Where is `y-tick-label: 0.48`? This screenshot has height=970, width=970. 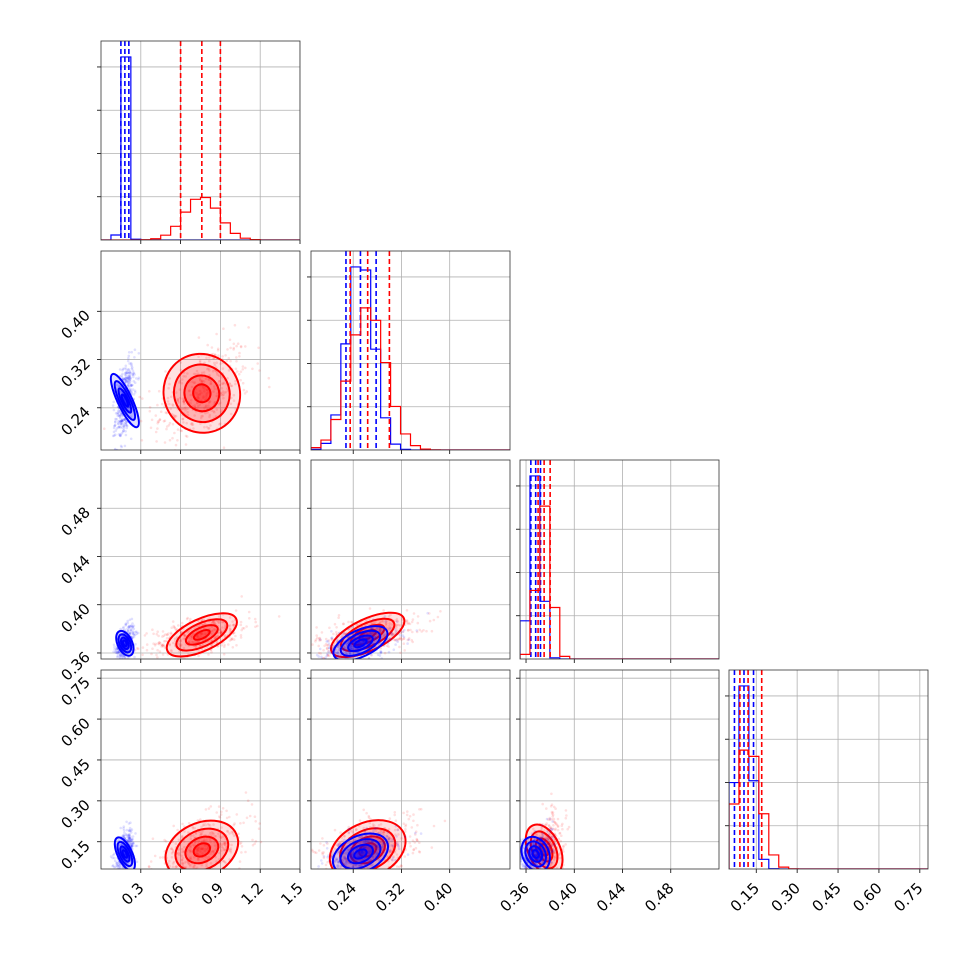 y-tick-label: 0.48 is located at coordinates (75, 521).